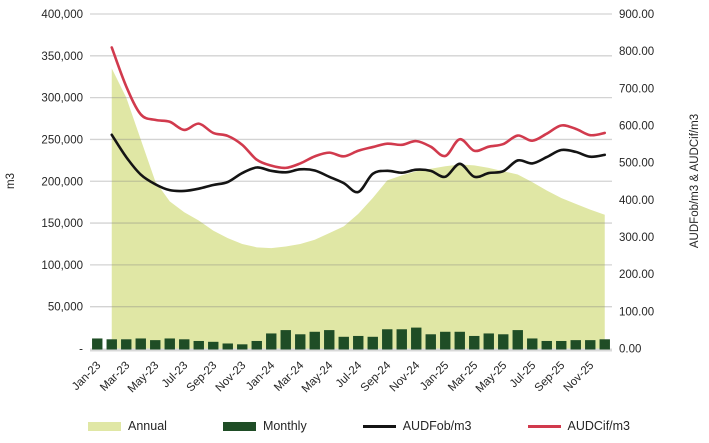 This screenshot has height=443, width=709. I want to click on chart-legend: Annual Monthly AUDFob/m3 AUDCif/m3, so click(354, 426).